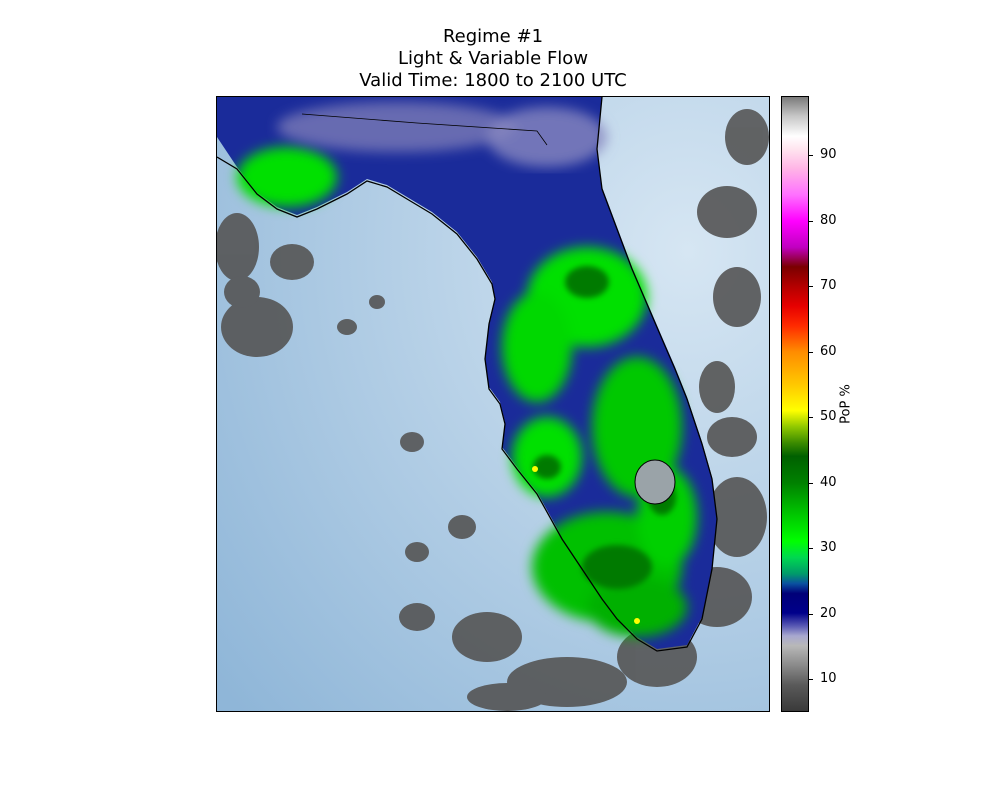 The width and height of the screenshot is (1000, 800). What do you see at coordinates (424, 129) in the screenshot?
I see `state-border` at bounding box center [424, 129].